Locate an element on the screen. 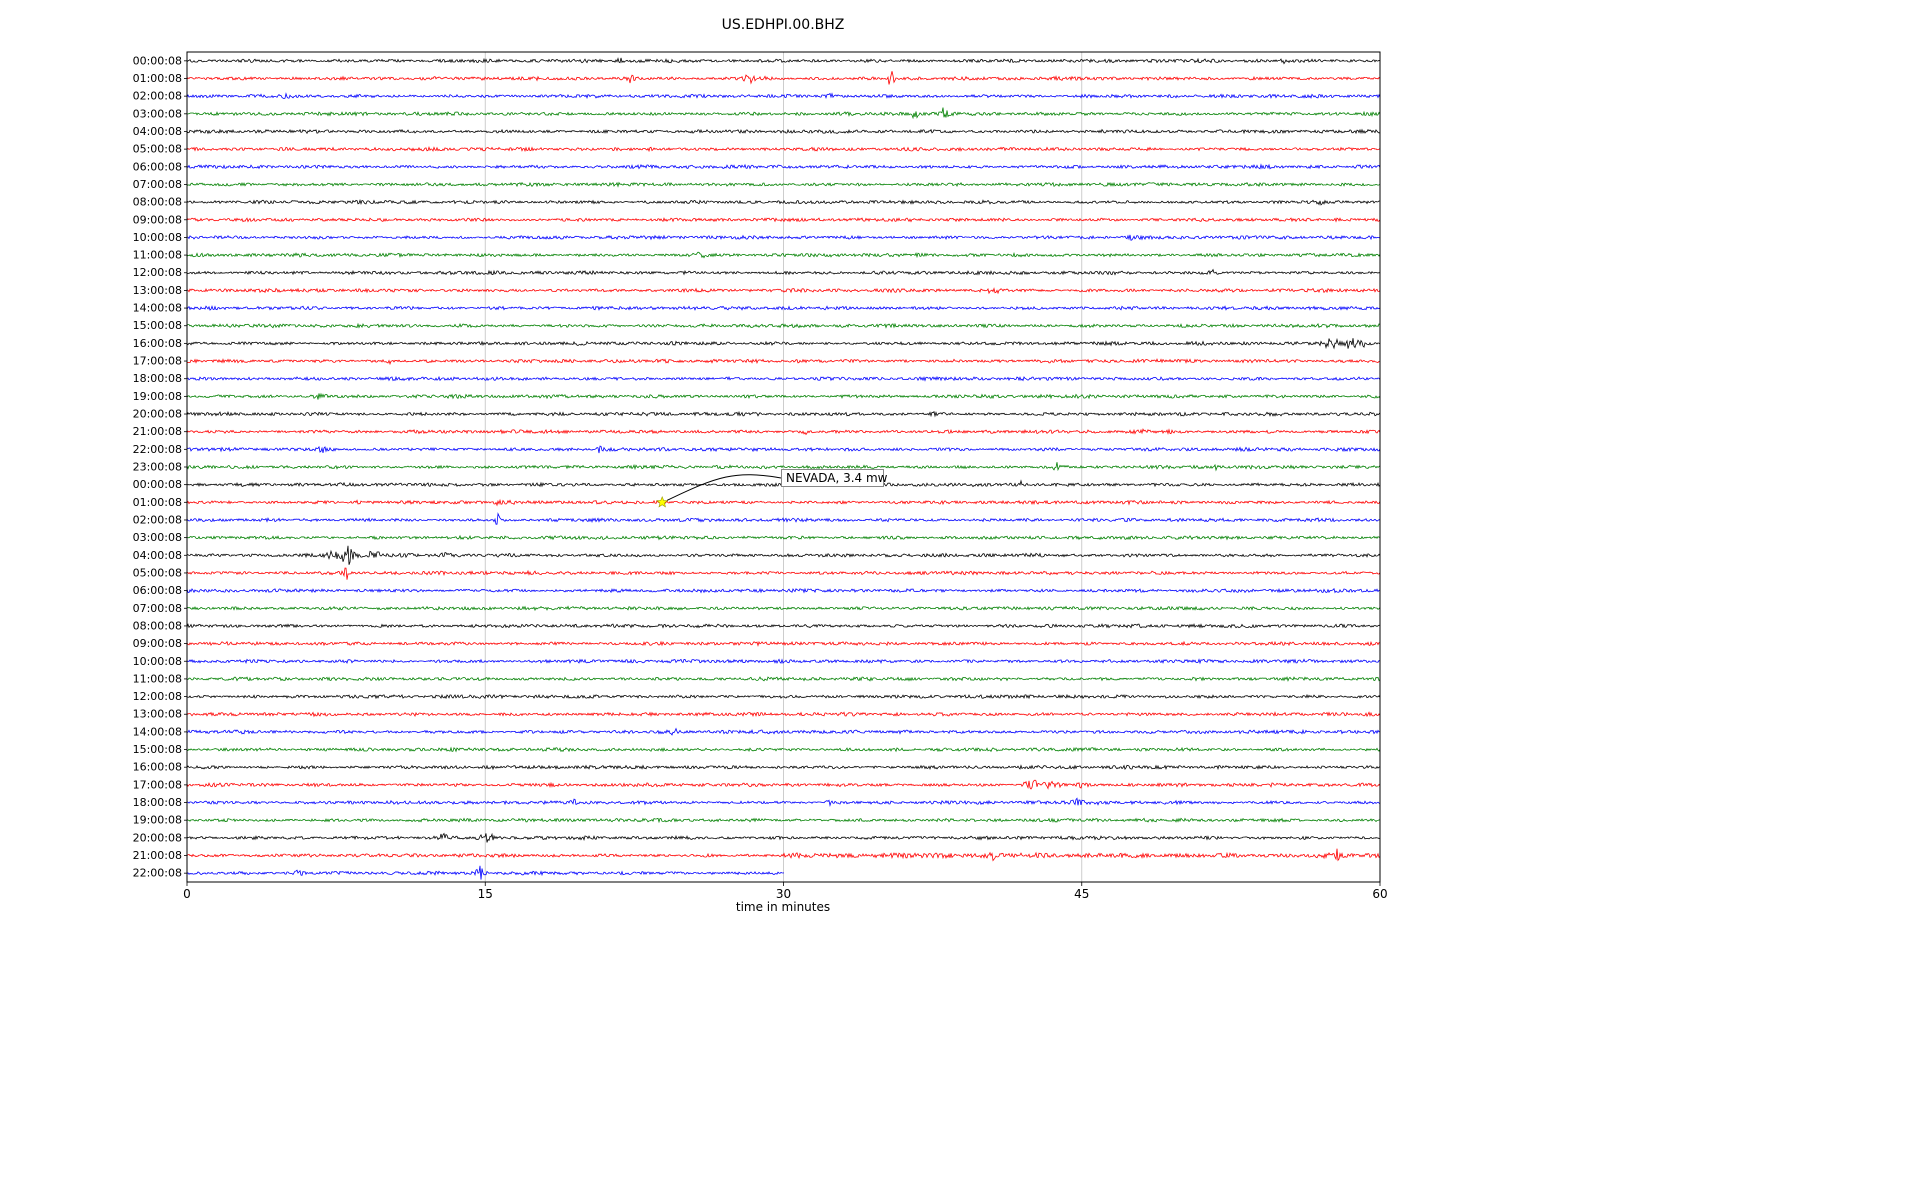 The height and width of the screenshot is (1200, 1920). annotation-text: NEVADA, 3.4 mw is located at coordinates (837, 478).